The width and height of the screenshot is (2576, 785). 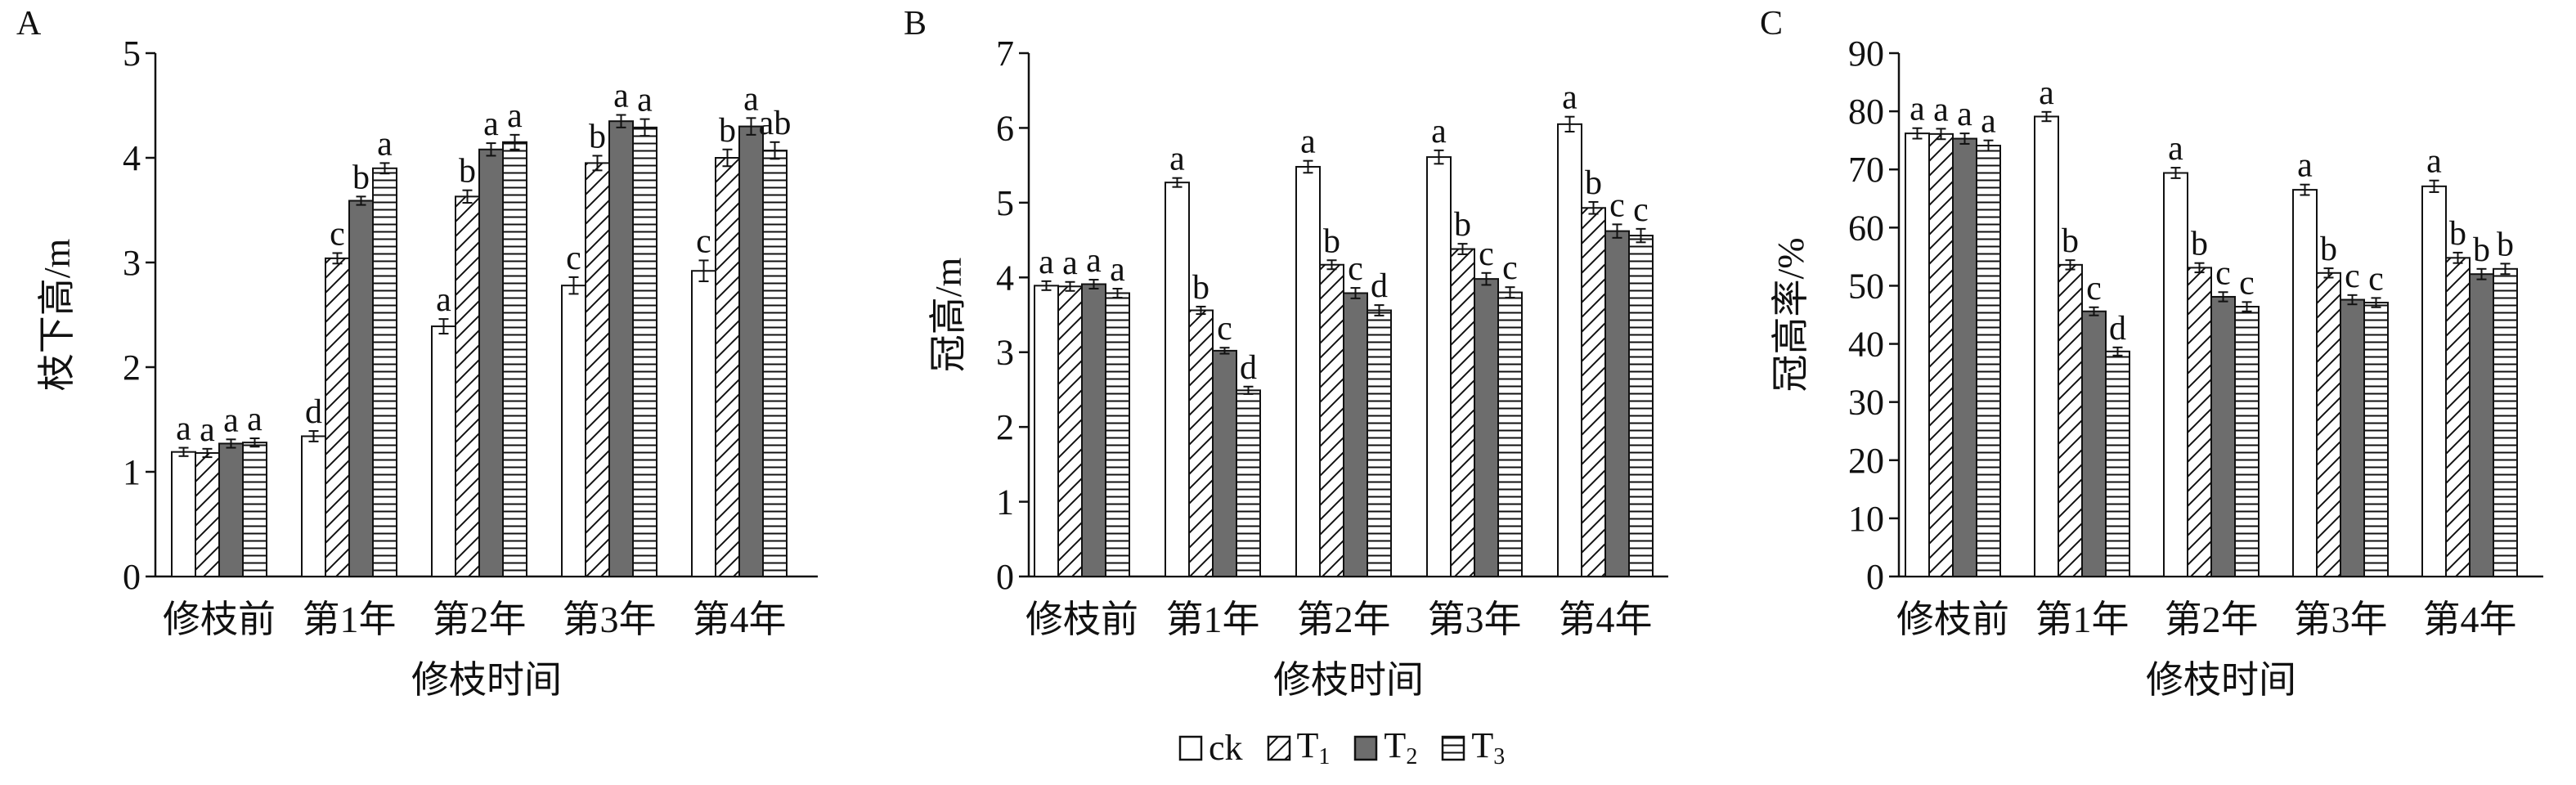 I want to click on legend-label-t3: T3, so click(x=1488, y=747).